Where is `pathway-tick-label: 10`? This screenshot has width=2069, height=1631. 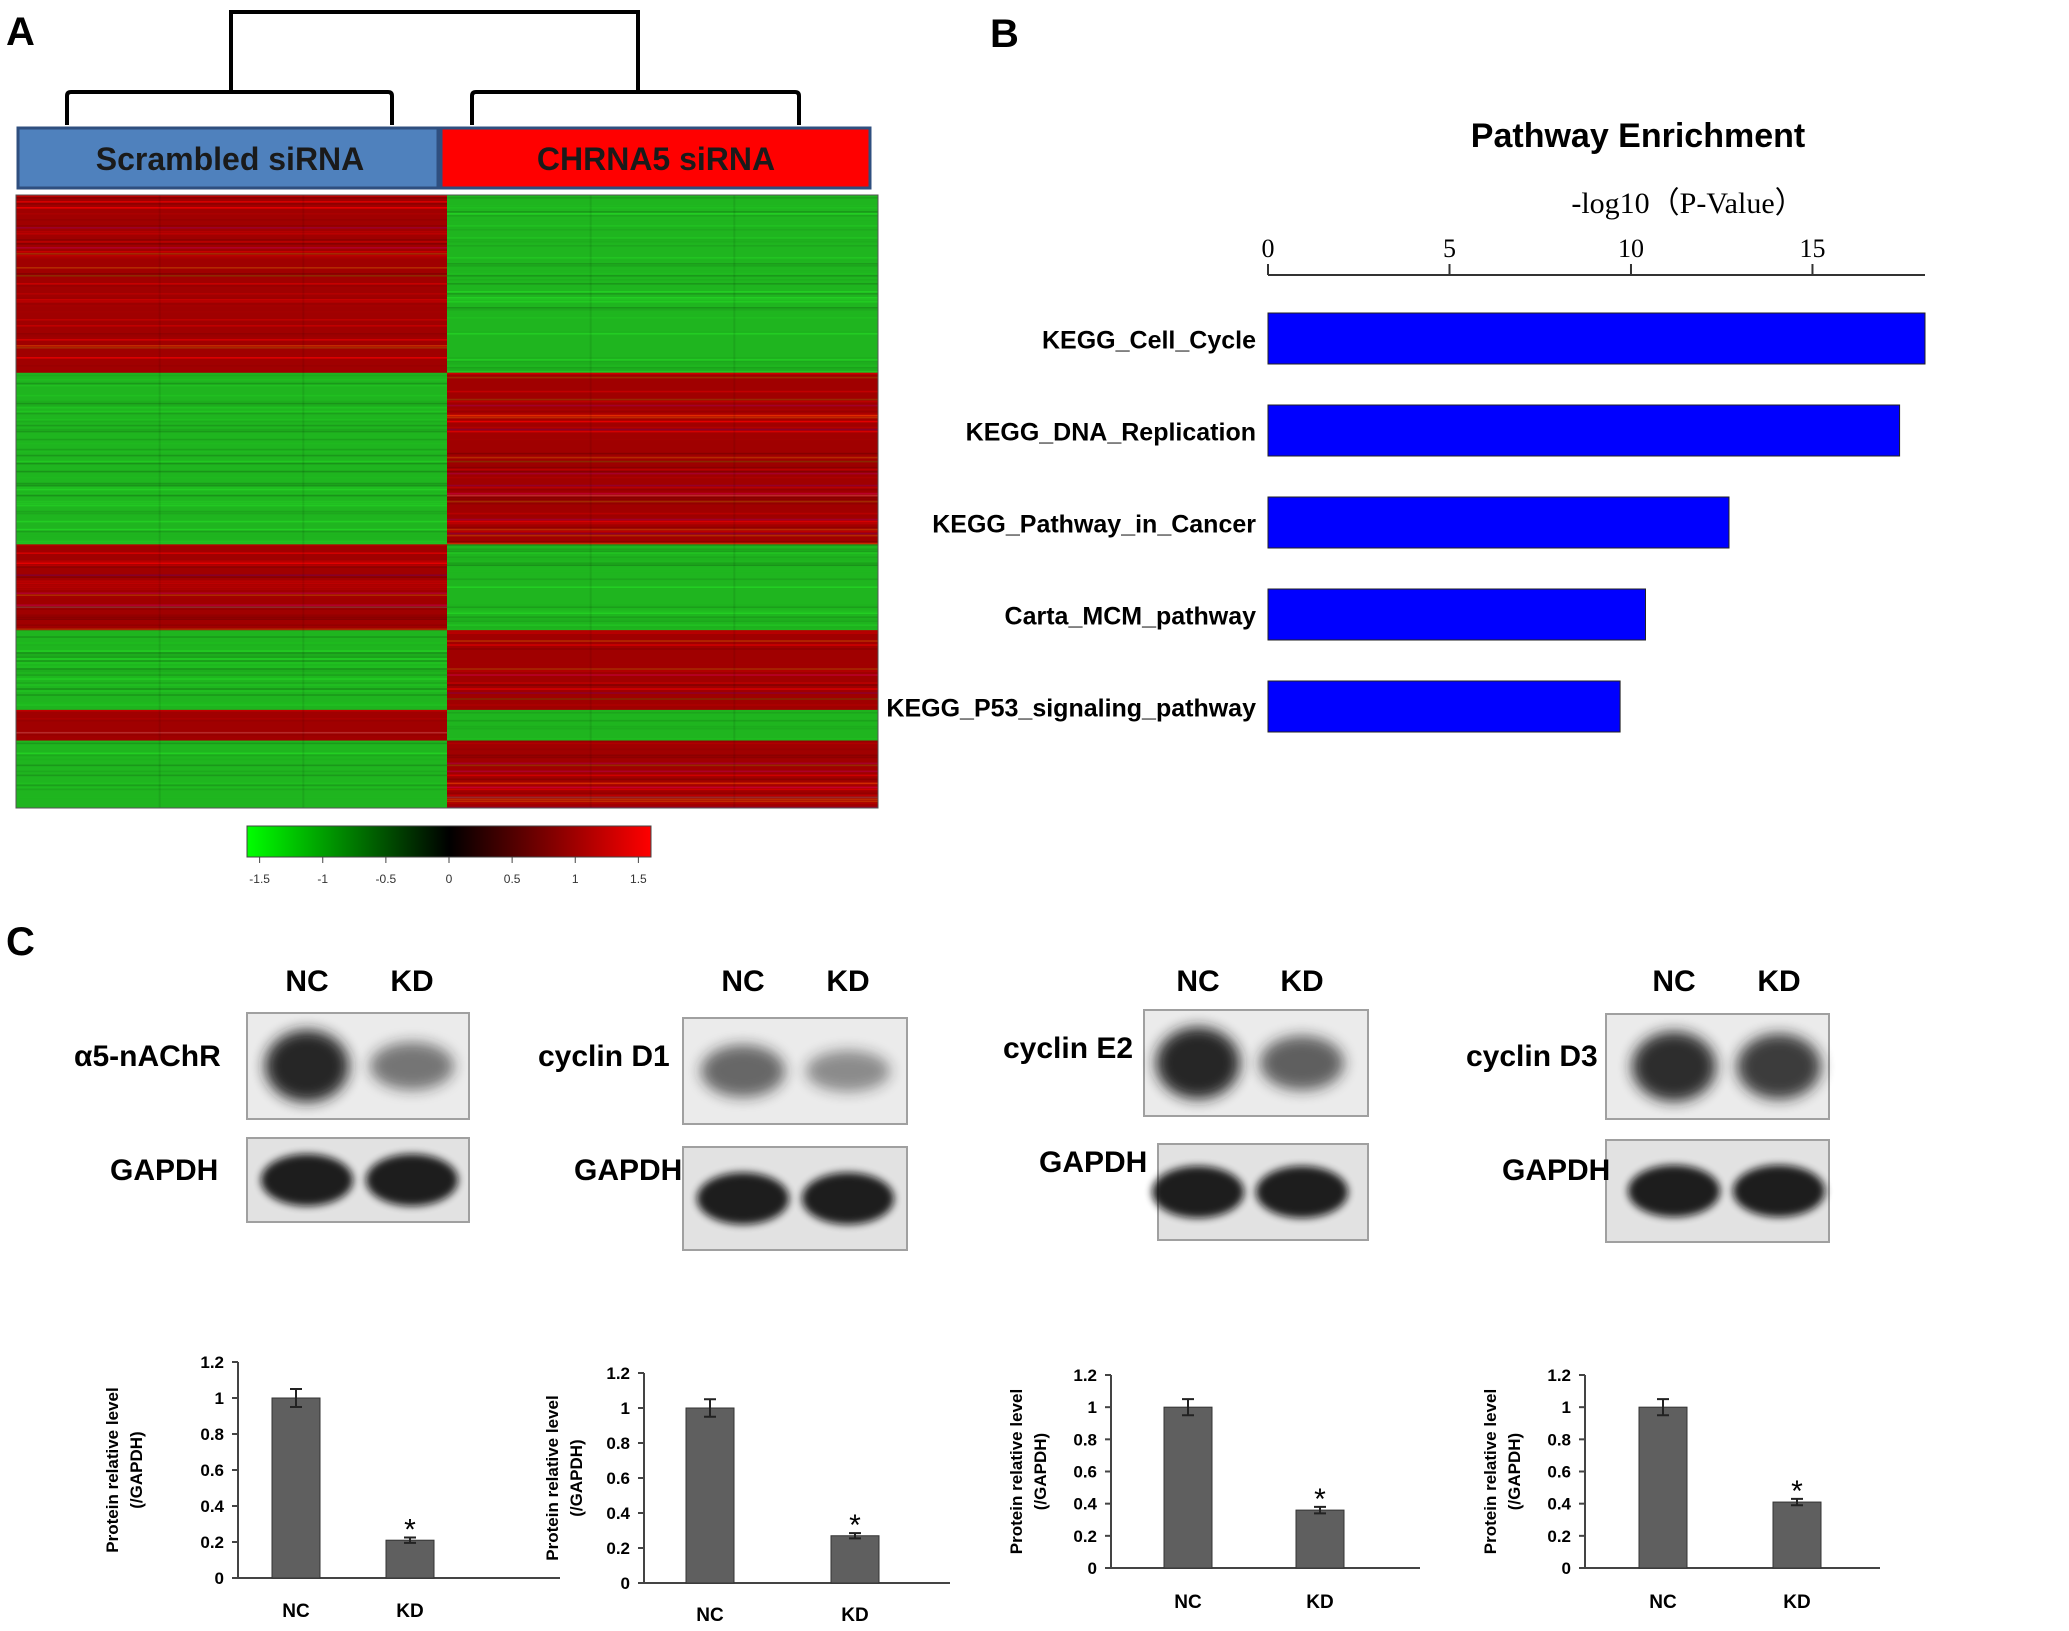 pathway-tick-label: 10 is located at coordinates (1631, 248).